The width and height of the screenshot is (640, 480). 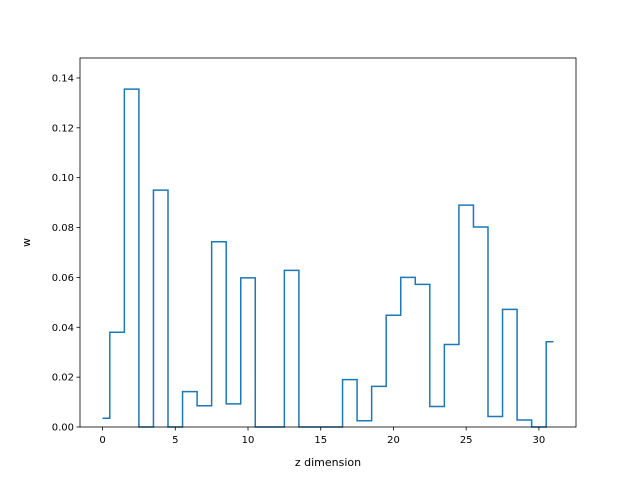 I want to click on y-axis-label: w, so click(x=26, y=242).